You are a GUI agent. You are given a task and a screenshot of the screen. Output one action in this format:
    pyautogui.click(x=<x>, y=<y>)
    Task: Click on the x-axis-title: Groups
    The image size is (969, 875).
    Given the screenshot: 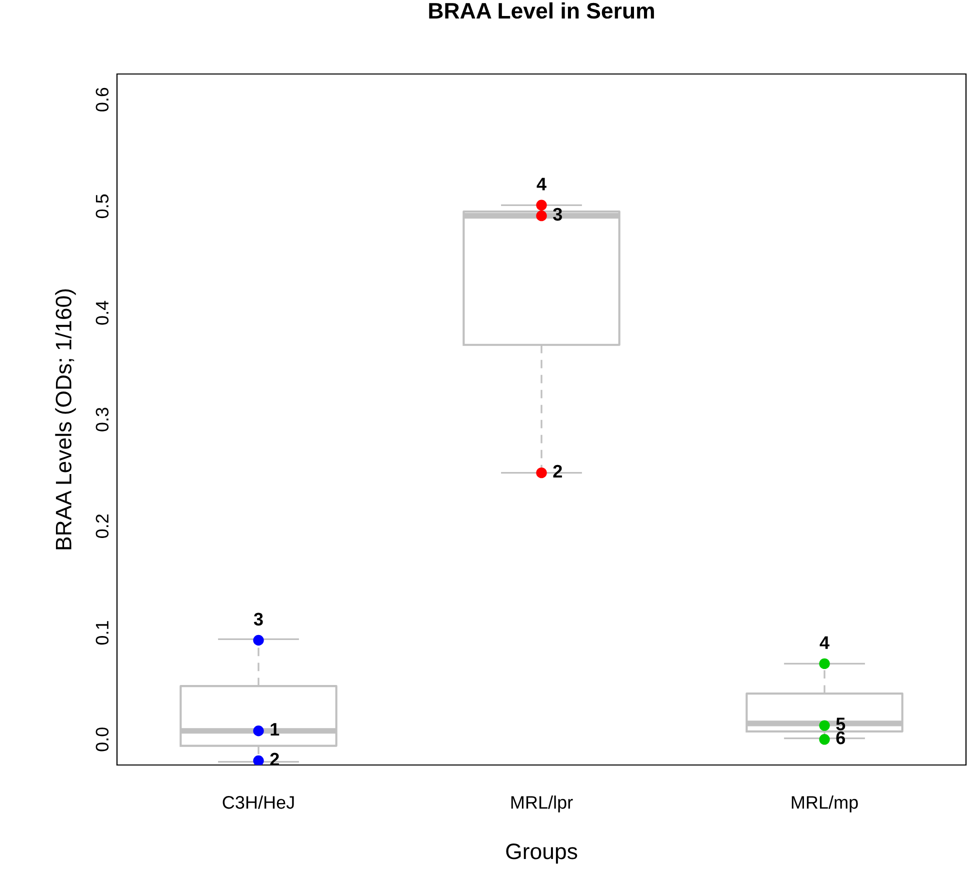 What is the action you would take?
    pyautogui.click(x=542, y=854)
    